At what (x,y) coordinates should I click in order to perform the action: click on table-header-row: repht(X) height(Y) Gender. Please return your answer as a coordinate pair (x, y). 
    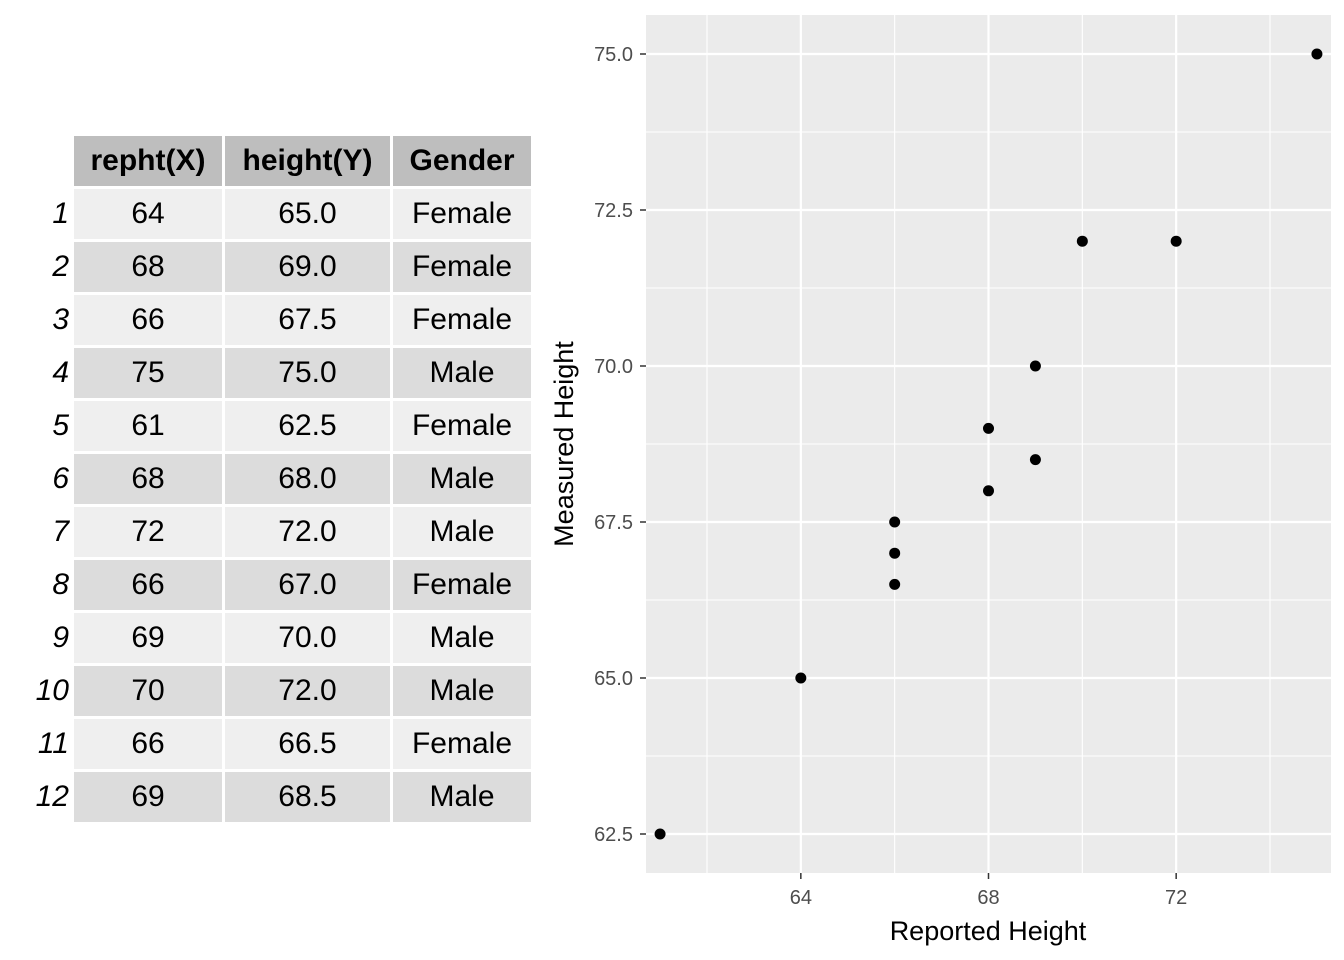
    Looking at the image, I should click on (275, 161).